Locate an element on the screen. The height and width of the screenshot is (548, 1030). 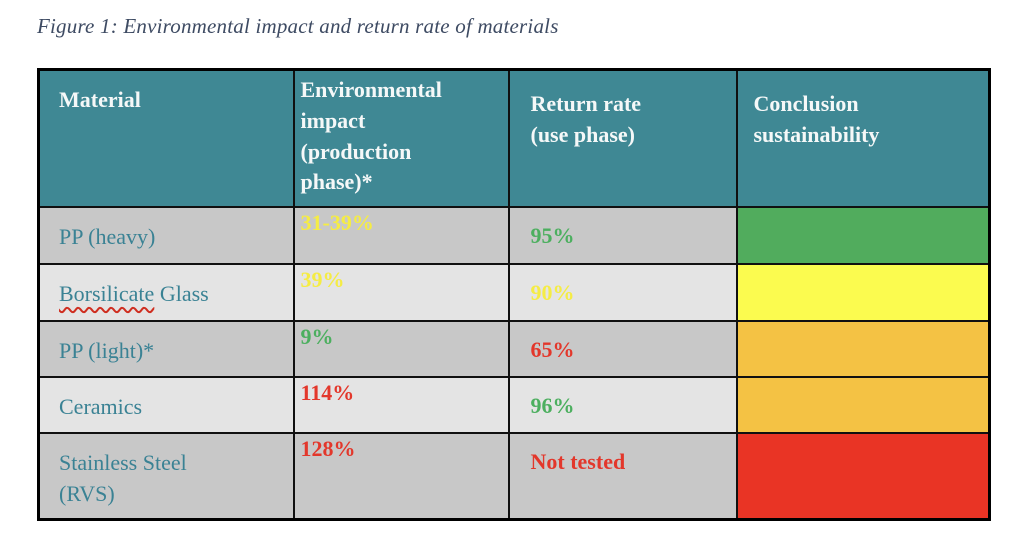
material-name: Stainless Steel (RVS) is located at coordinates (166, 476).